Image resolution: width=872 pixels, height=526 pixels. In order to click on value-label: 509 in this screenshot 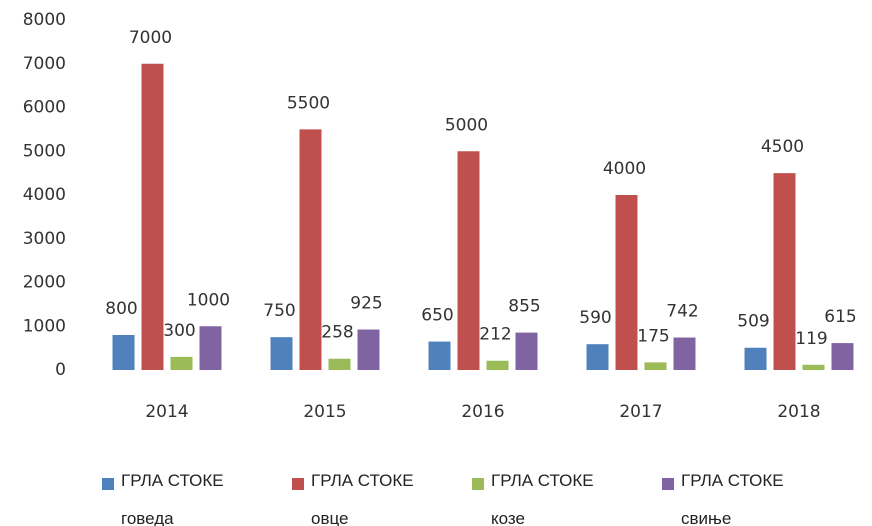, I will do `click(753, 322)`.